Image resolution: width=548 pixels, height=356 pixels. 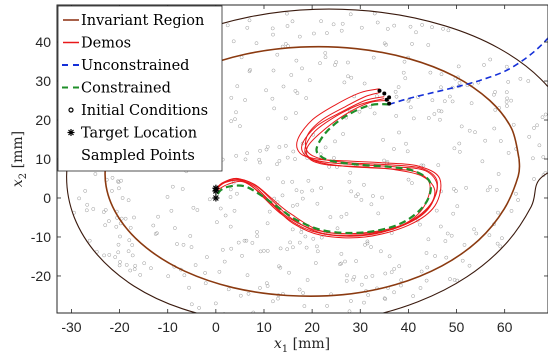 What do you see at coordinates (41, 276) in the screenshot?
I see `y-tick-label: -20` at bounding box center [41, 276].